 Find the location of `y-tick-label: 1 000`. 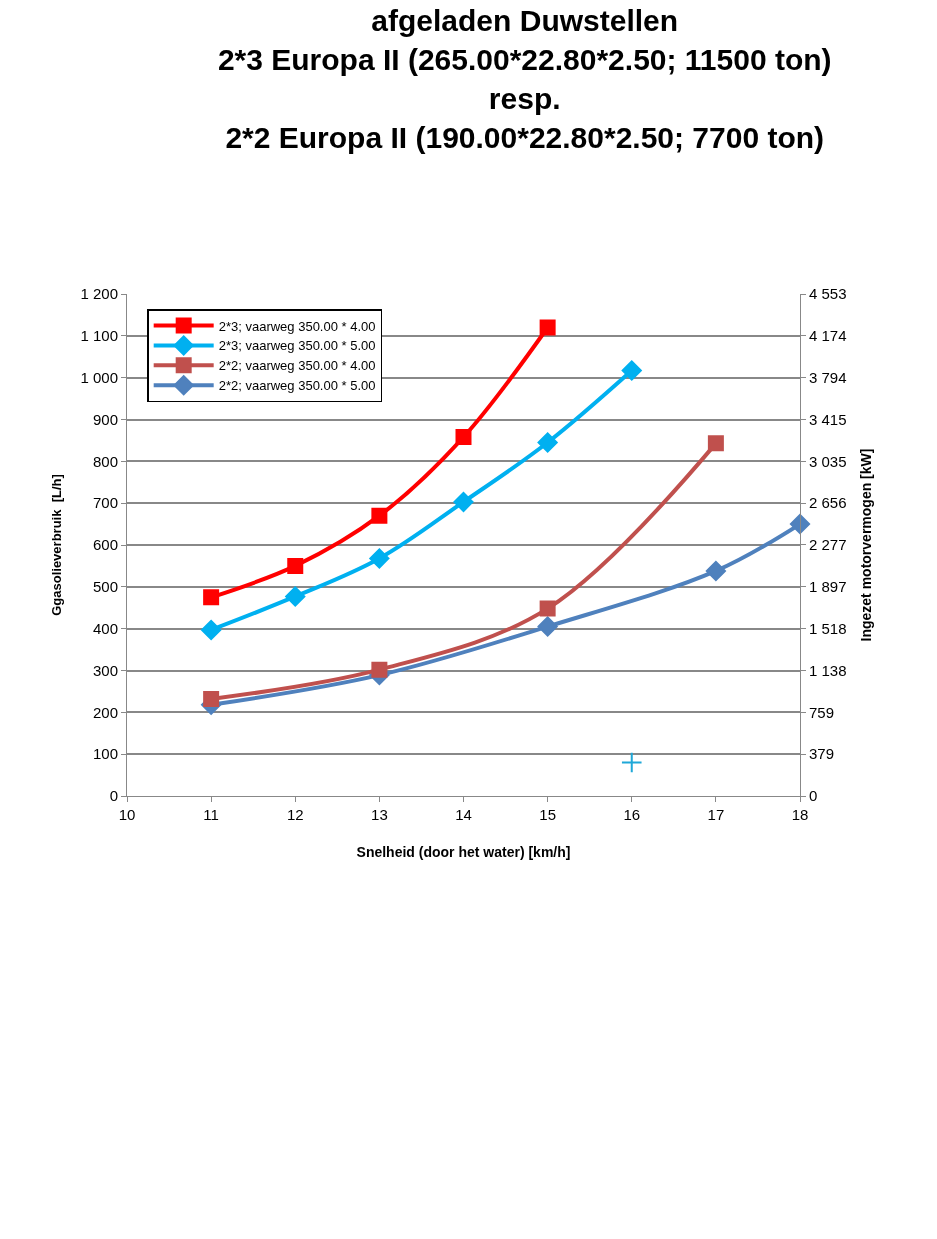

y-tick-label: 1 000 is located at coordinates (99, 377).